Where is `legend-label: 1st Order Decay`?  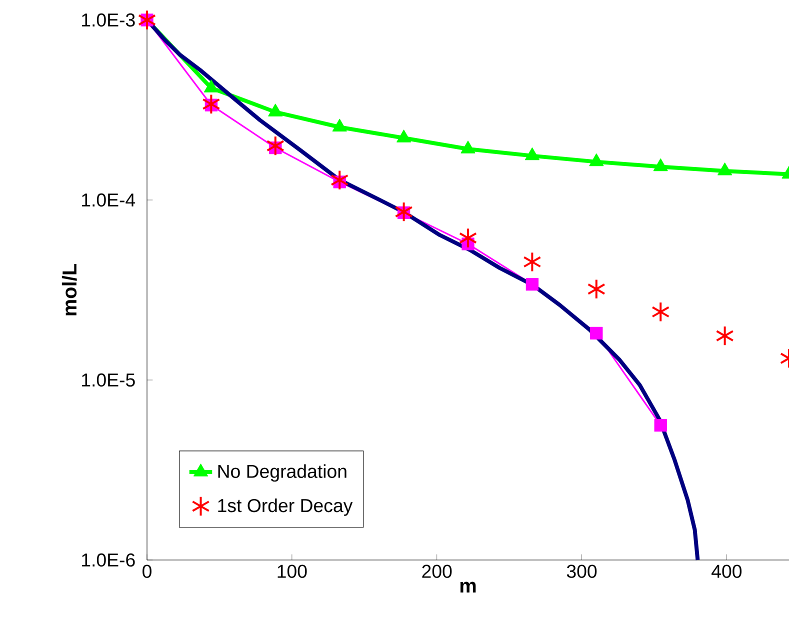 legend-label: 1st Order Decay is located at coordinates (285, 507).